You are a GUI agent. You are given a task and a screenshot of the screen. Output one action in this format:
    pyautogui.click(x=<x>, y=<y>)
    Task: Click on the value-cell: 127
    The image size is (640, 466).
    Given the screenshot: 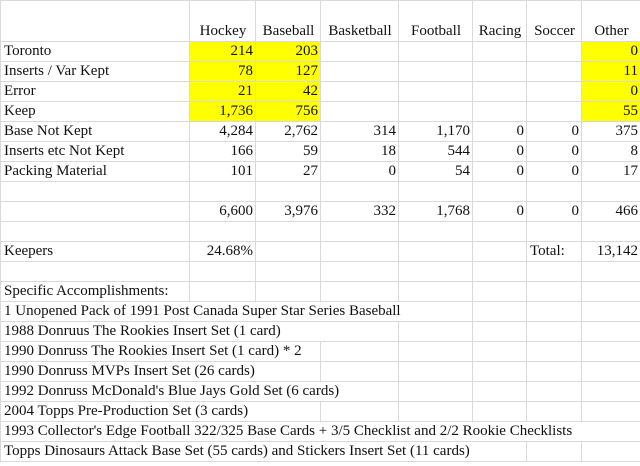 What is the action you would take?
    pyautogui.click(x=288, y=71)
    